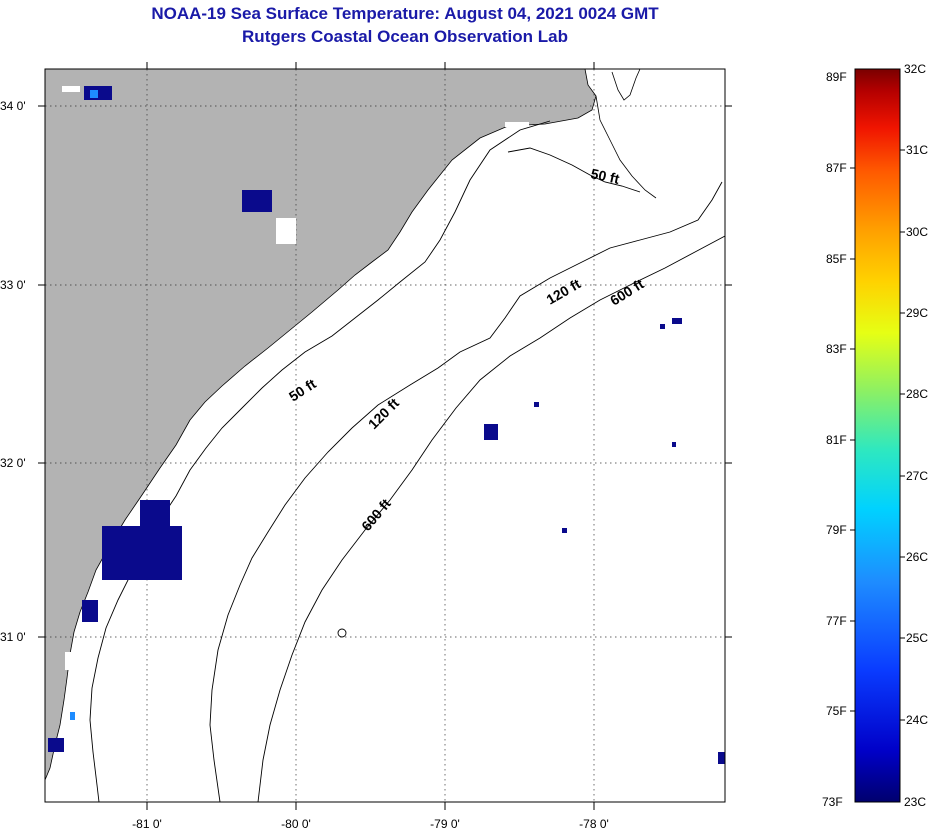 This screenshot has height=832, width=936. Describe the element at coordinates (147, 824) in the screenshot. I see `lon-label: -81 0'` at that location.